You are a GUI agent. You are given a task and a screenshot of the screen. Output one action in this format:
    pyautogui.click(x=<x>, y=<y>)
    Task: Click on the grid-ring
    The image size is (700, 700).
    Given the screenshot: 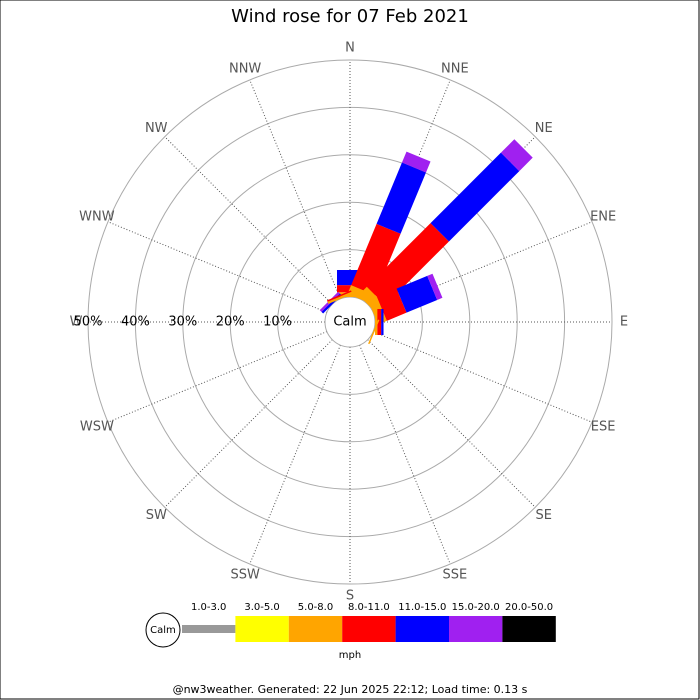 What is the action you would take?
    pyautogui.click(x=350, y=322)
    